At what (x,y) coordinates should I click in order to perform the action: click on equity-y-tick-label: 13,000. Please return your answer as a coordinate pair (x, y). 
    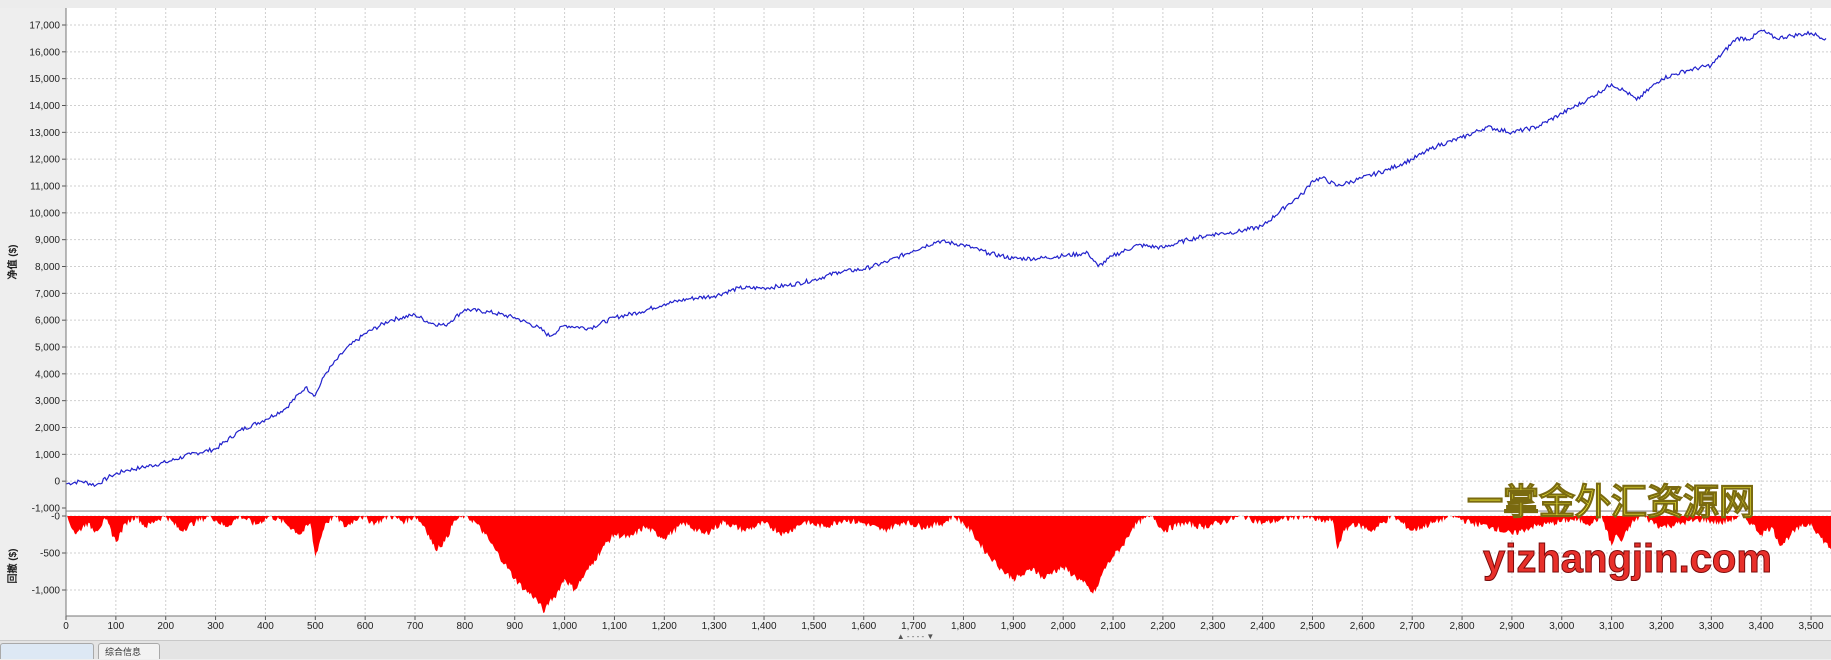
    Looking at the image, I should click on (44, 133).